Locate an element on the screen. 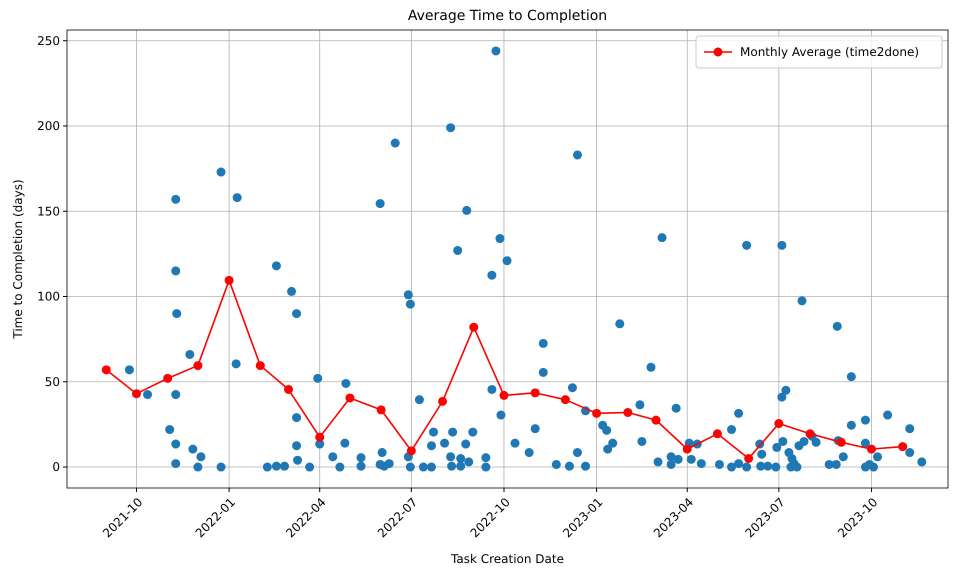 This screenshot has height=570, width=957. legend-label: Monthly Average (time2done) is located at coordinates (830, 52).